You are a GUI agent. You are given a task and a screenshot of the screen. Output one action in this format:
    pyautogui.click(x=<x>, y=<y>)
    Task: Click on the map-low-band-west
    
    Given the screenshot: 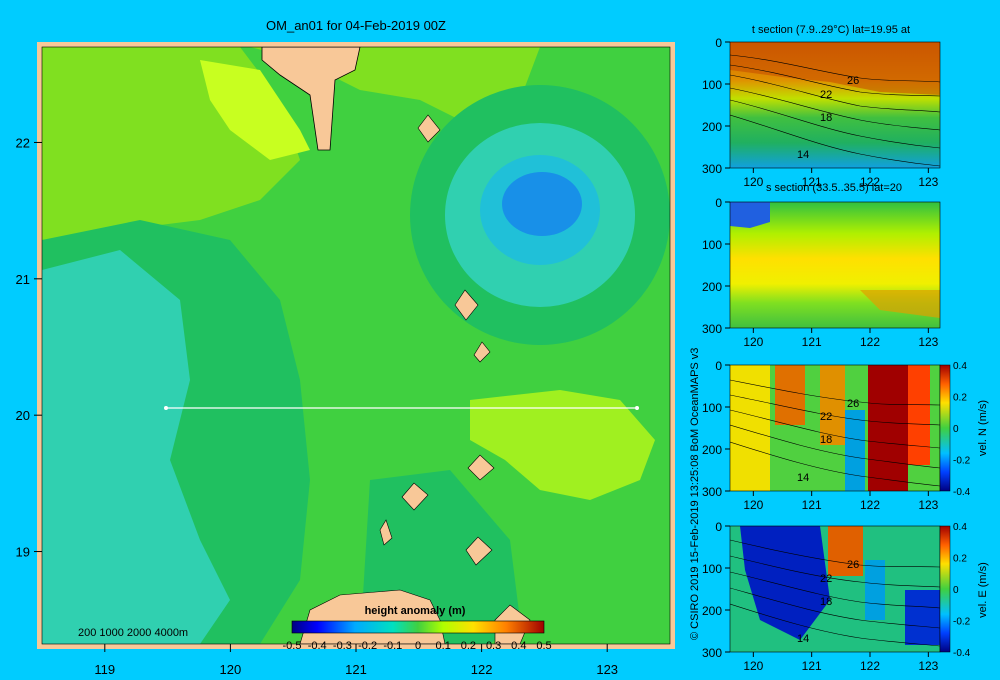 What is the action you would take?
    pyautogui.click(x=136, y=447)
    